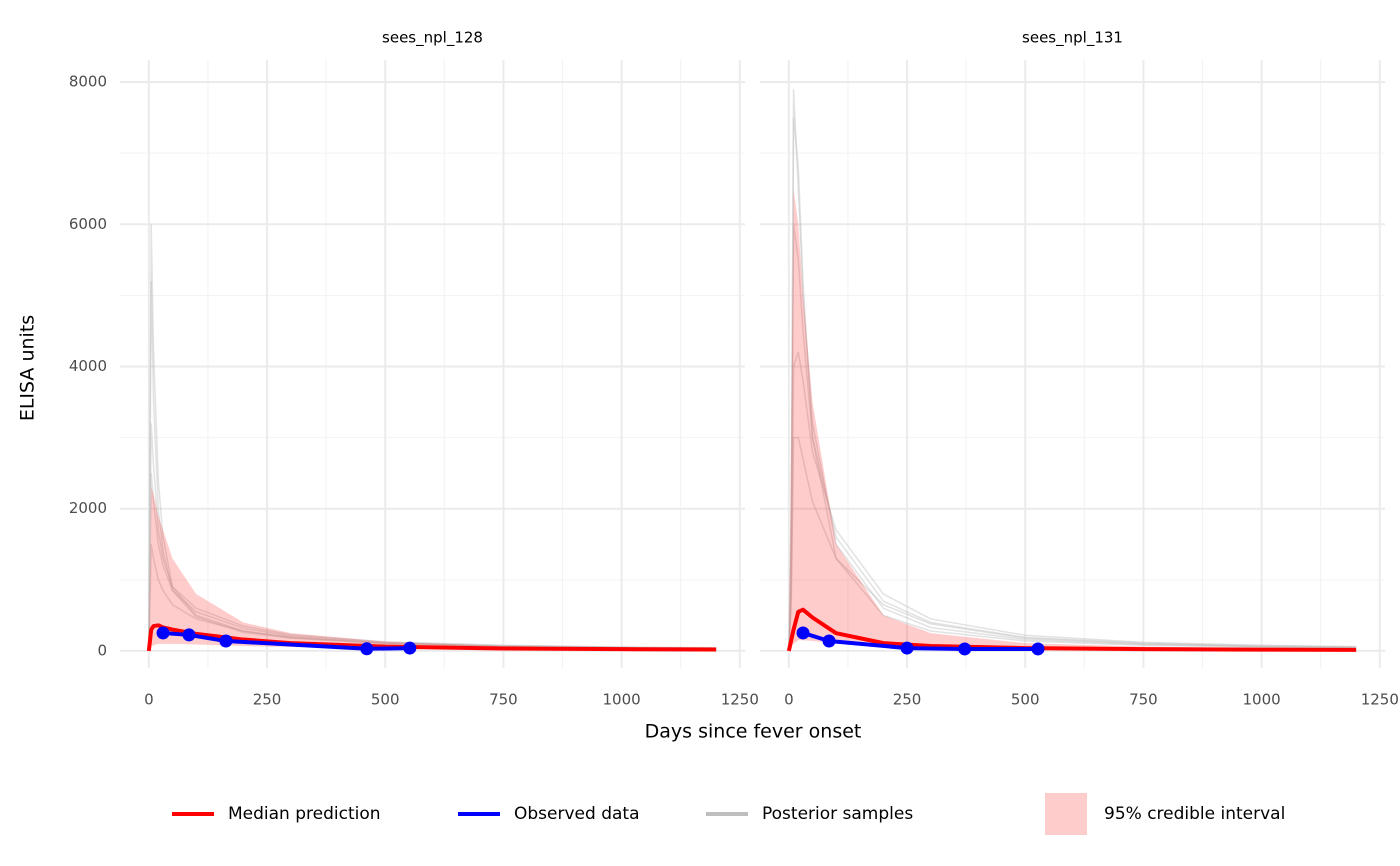 Image resolution: width=1400 pixels, height=866 pixels. What do you see at coordinates (88, 224) in the screenshot?
I see `y-tick-label: 6000` at bounding box center [88, 224].